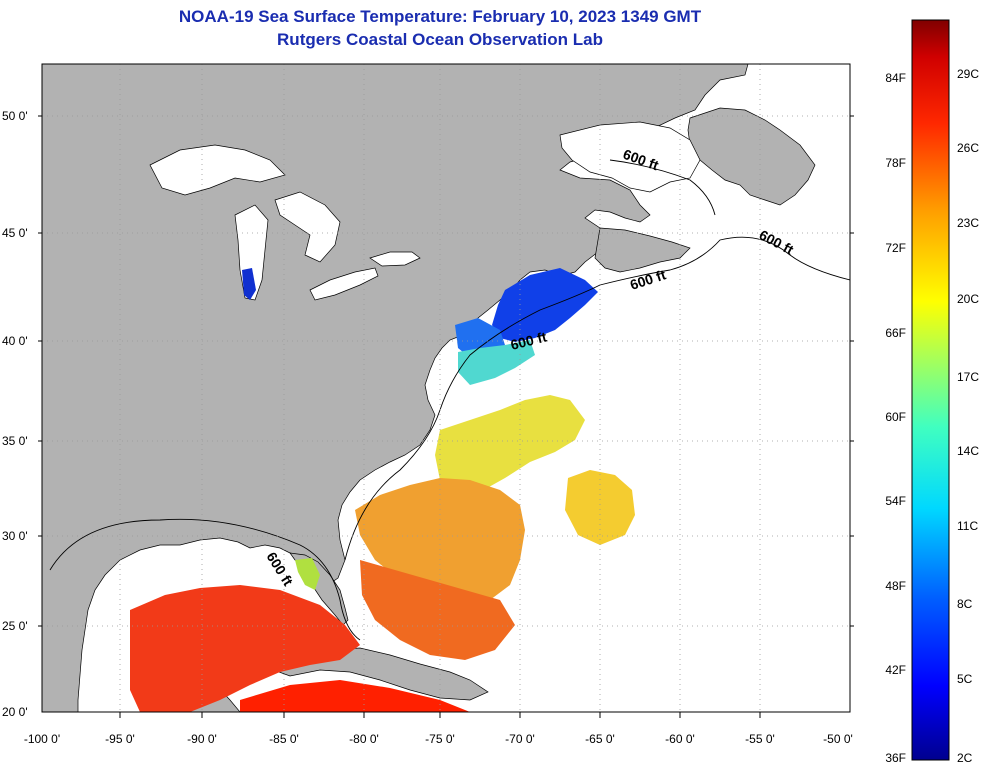 The height and width of the screenshot is (770, 984). What do you see at coordinates (217, 170) in the screenshot?
I see `lake-superior` at bounding box center [217, 170].